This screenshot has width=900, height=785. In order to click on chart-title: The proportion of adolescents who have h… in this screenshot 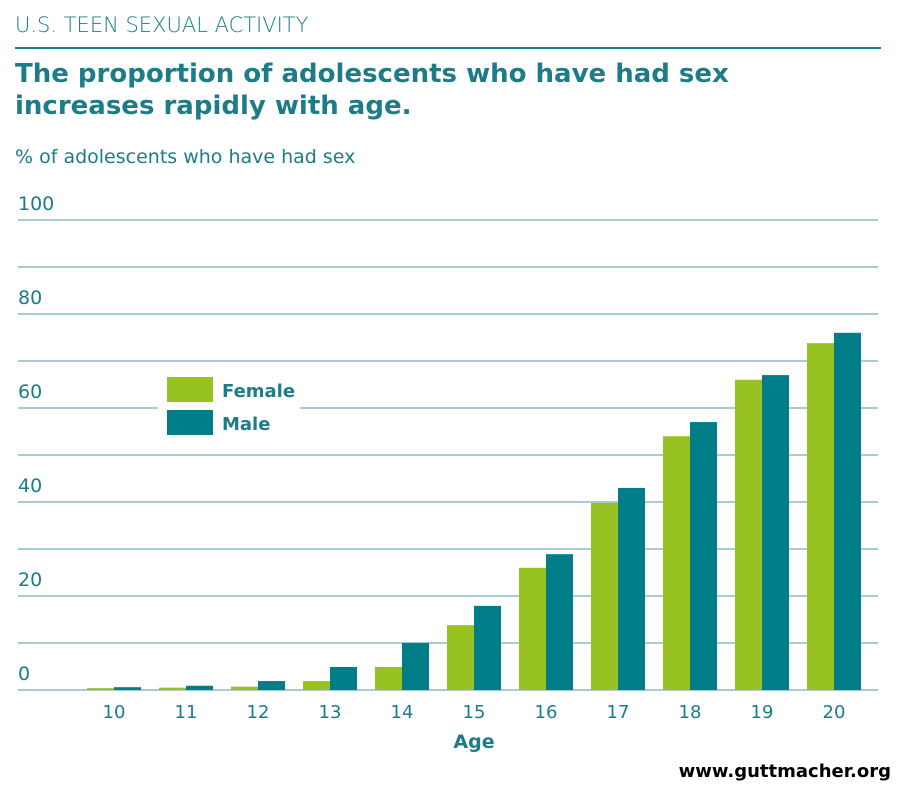, I will do `click(372, 74)`.